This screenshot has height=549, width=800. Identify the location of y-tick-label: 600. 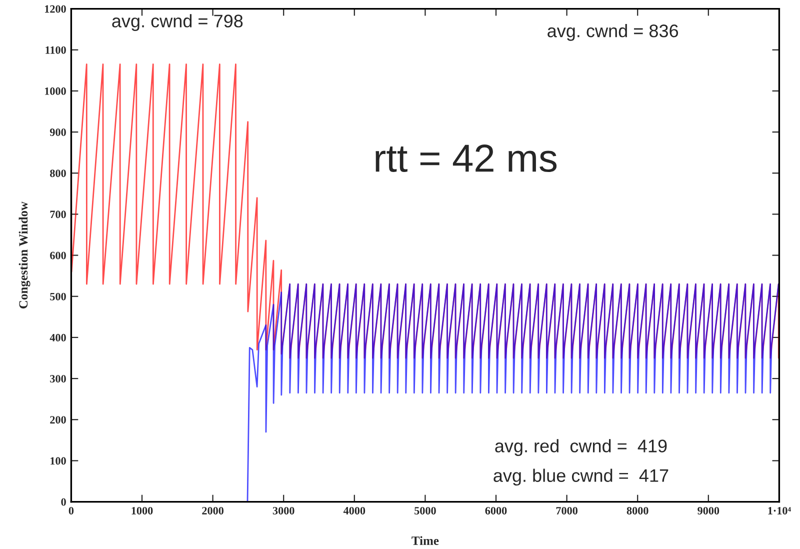
(58, 256).